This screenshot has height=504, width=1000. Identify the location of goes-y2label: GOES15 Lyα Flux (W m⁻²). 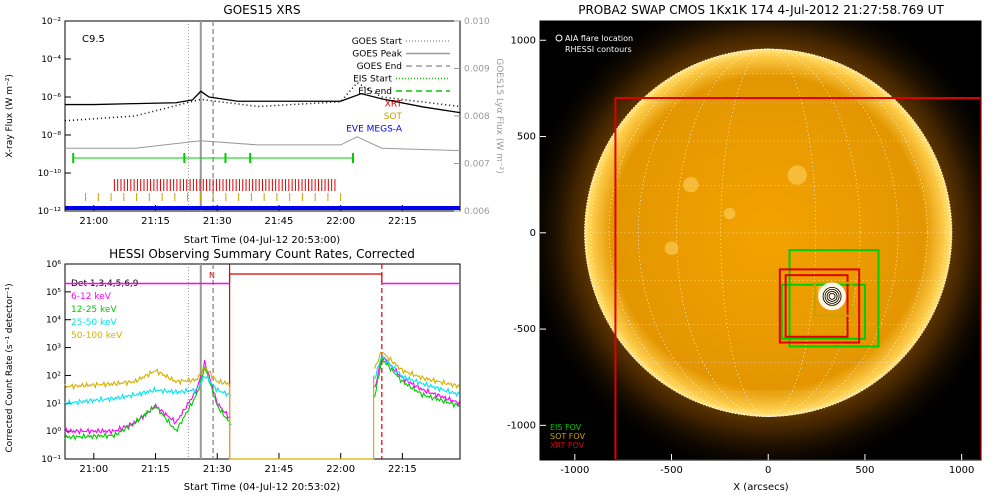
(499, 116).